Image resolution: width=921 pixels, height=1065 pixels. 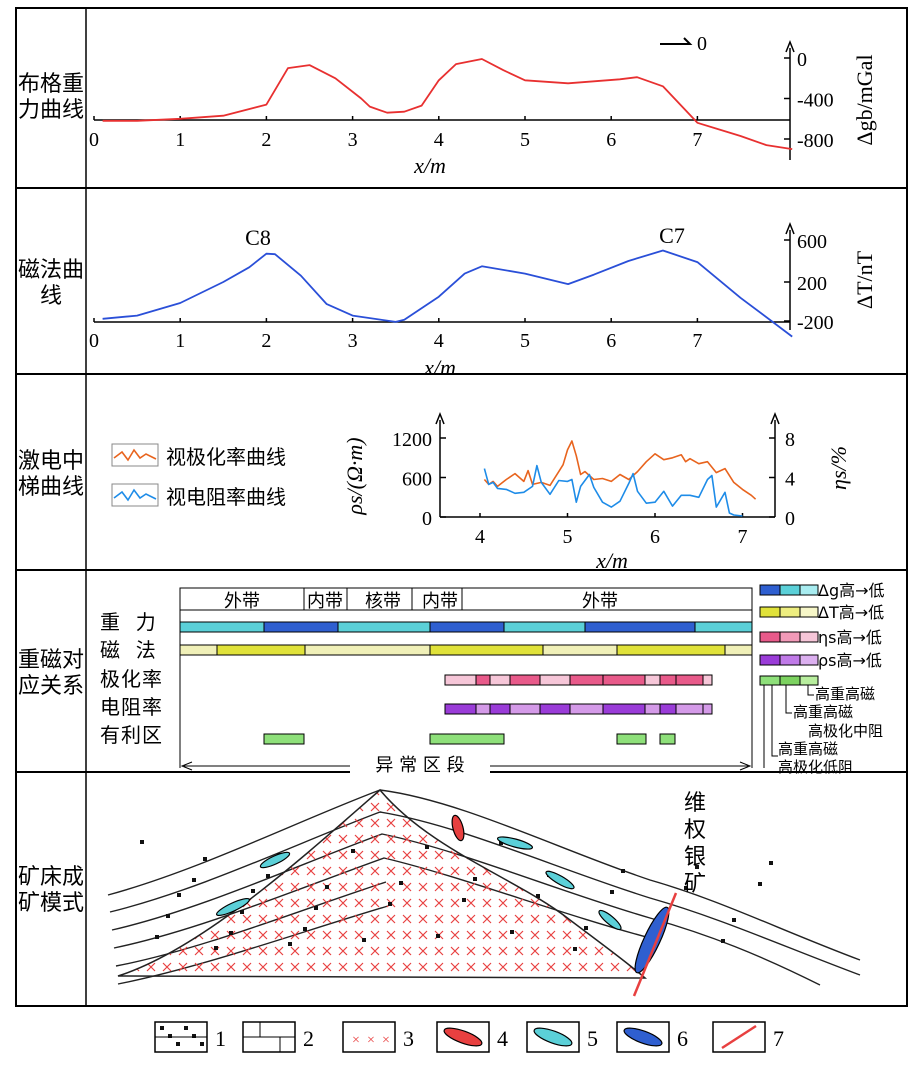 What do you see at coordinates (851, 612) in the screenshot?
I see `legend-text: ΔT高→低` at bounding box center [851, 612].